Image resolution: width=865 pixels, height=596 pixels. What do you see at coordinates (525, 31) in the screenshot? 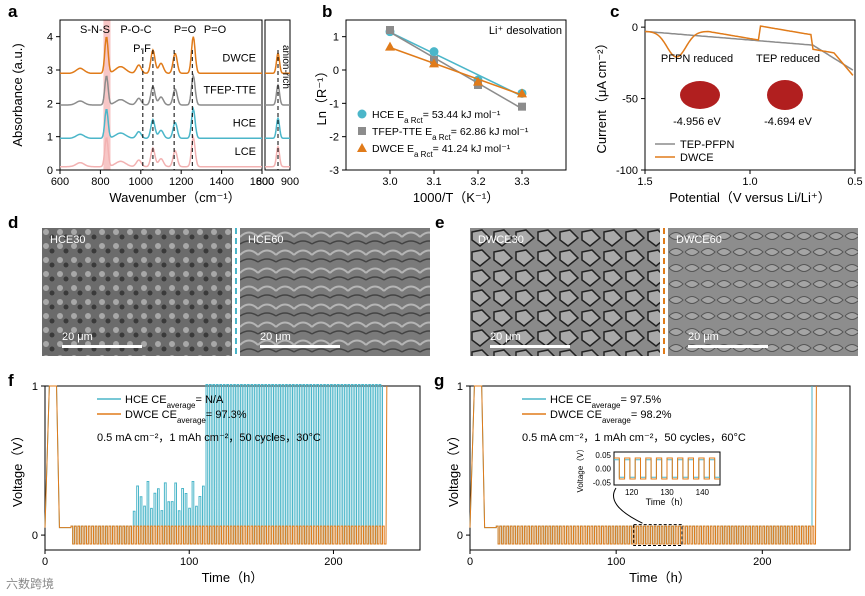
I see `chart-title: Li⁺ desolvation` at bounding box center [525, 31].